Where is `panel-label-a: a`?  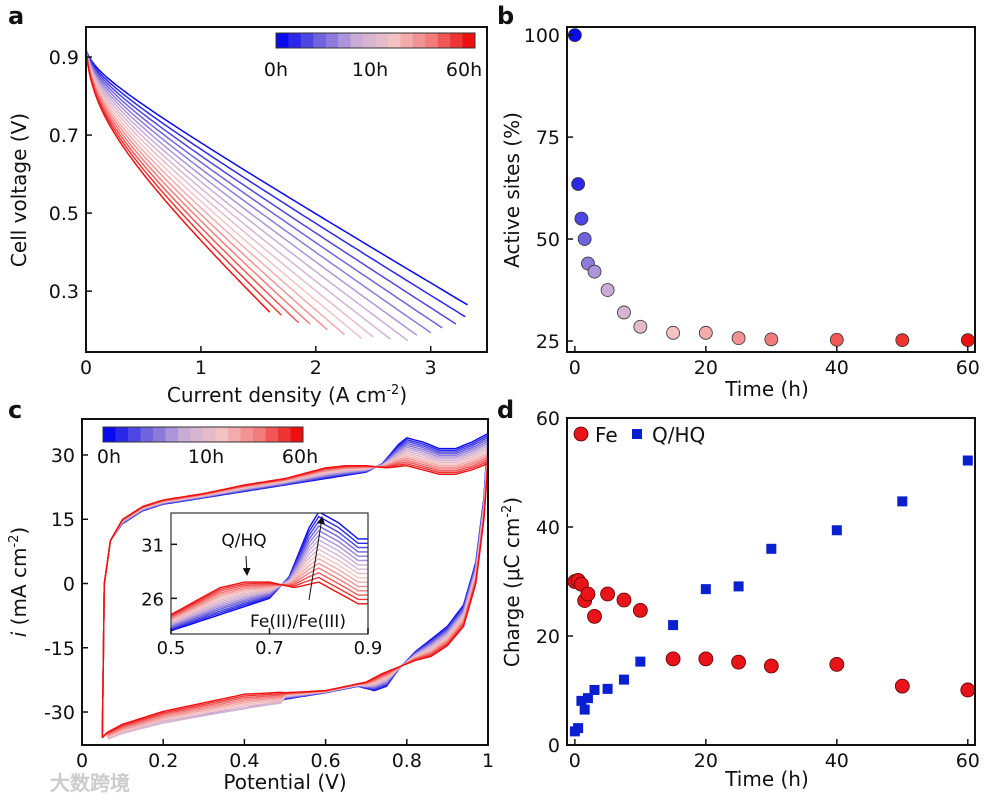 panel-label-a: a is located at coordinates (16, 16).